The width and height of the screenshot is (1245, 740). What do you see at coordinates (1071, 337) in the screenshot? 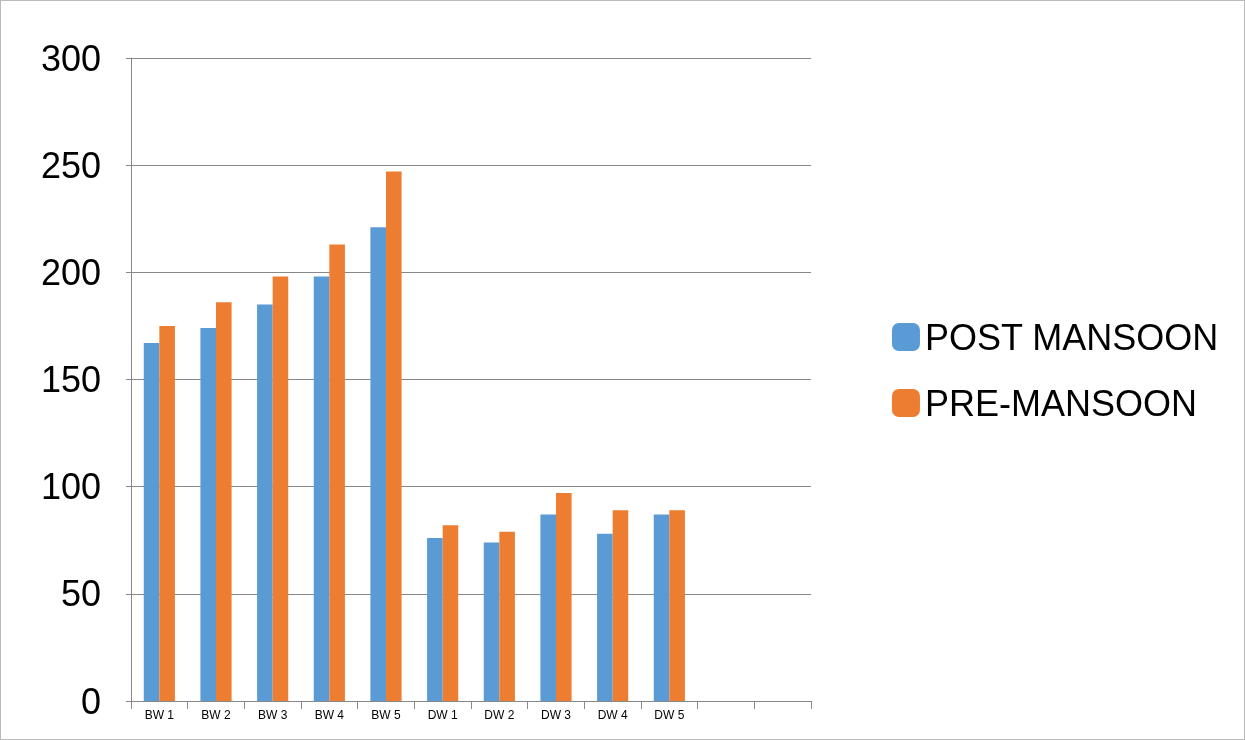
I see `legend-label: POST MANSOON` at bounding box center [1071, 337].